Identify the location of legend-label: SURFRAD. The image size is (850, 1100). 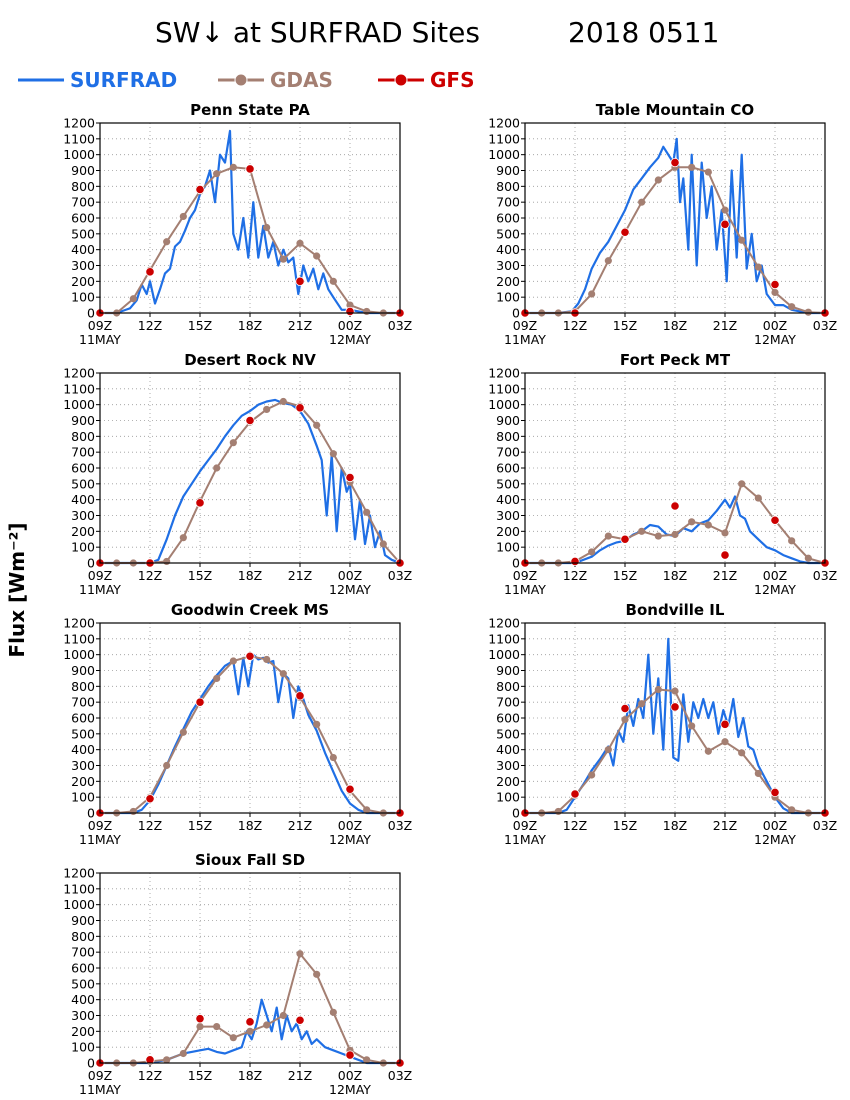
(123, 80).